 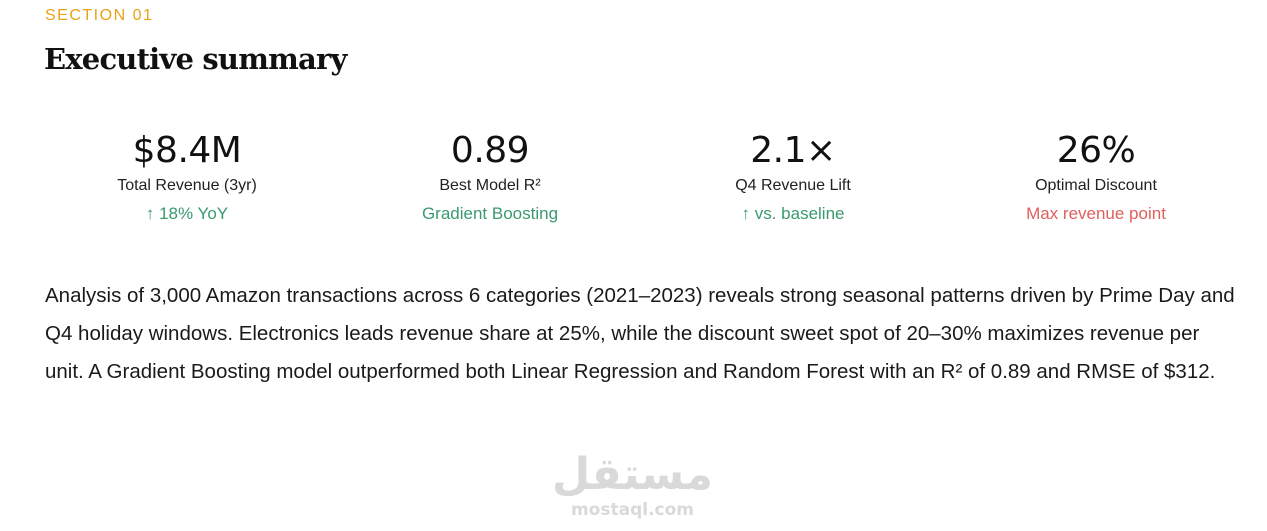 What do you see at coordinates (793, 185) in the screenshot?
I see `kpi-label: Q4 Revenue Lift` at bounding box center [793, 185].